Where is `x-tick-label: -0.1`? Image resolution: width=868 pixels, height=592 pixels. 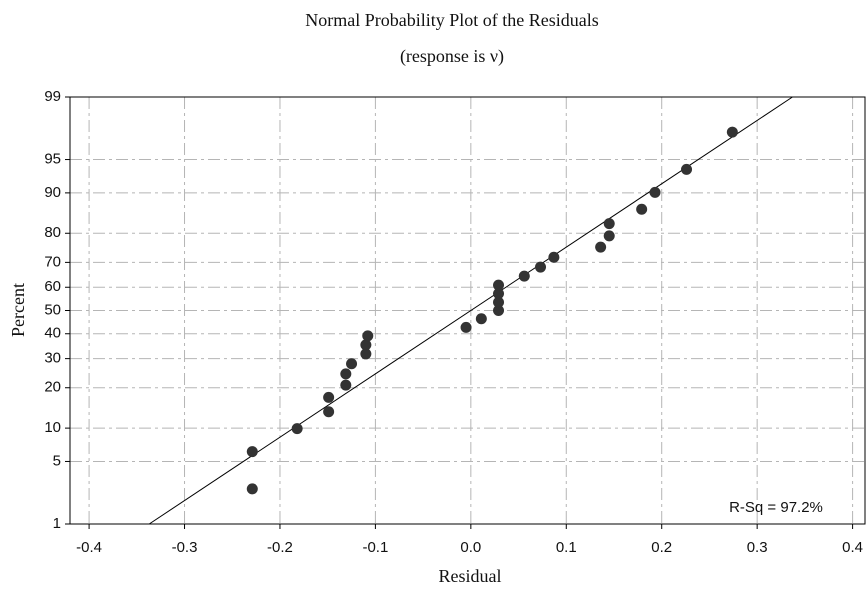
x-tick-label: -0.1 is located at coordinates (375, 547).